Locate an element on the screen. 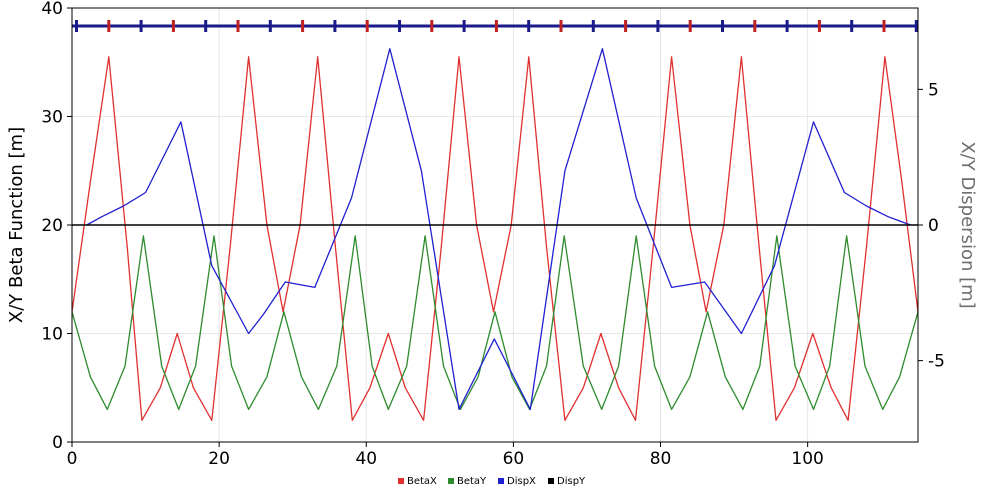 The image size is (982, 502). legend-label-betay: BetaY is located at coordinates (472, 481).